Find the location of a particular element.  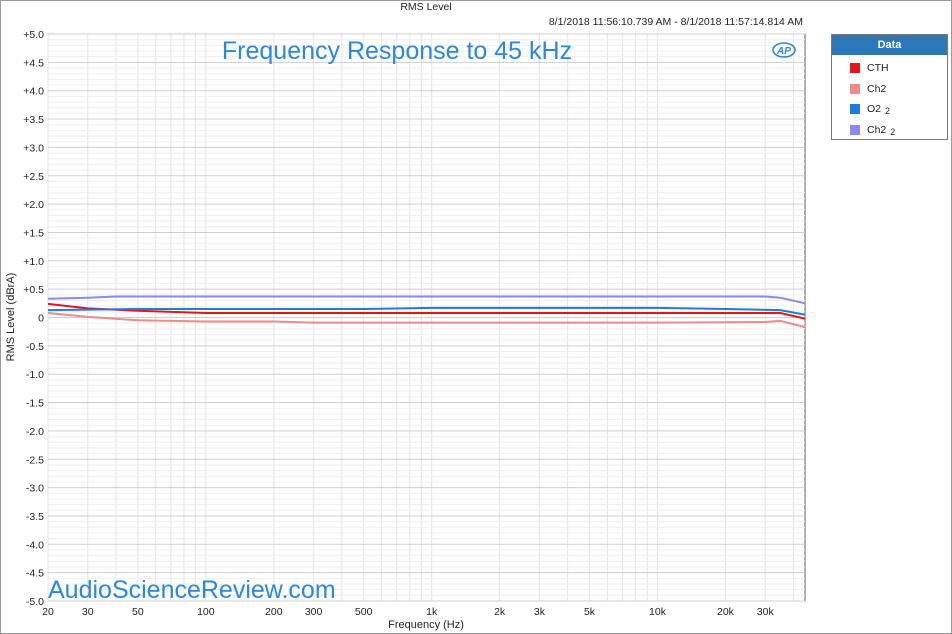

x-tick-label: 30k is located at coordinates (766, 612).